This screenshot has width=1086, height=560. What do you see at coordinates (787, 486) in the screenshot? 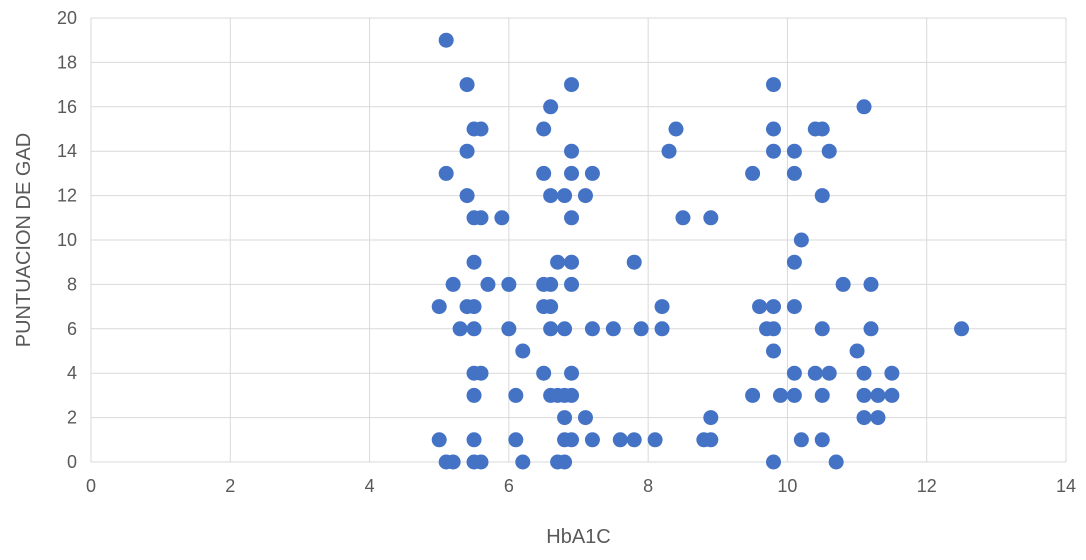
I see `x-tick-label: 10` at bounding box center [787, 486].